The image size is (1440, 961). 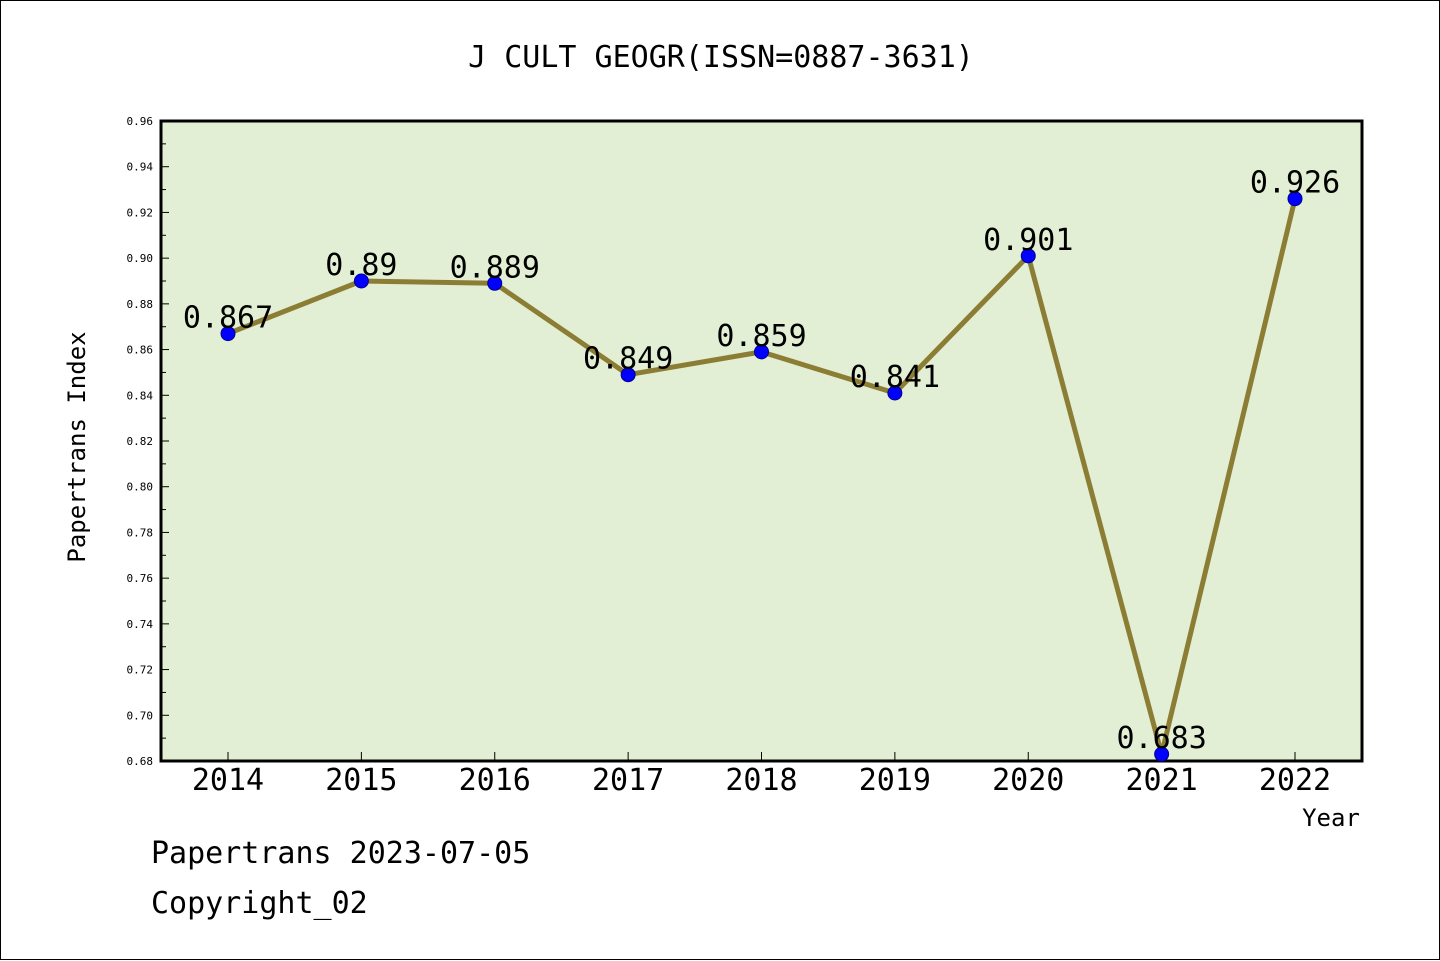 I want to click on chart-title: J CULT GEOGR(ISSN=0887-3631), so click(x=721, y=57).